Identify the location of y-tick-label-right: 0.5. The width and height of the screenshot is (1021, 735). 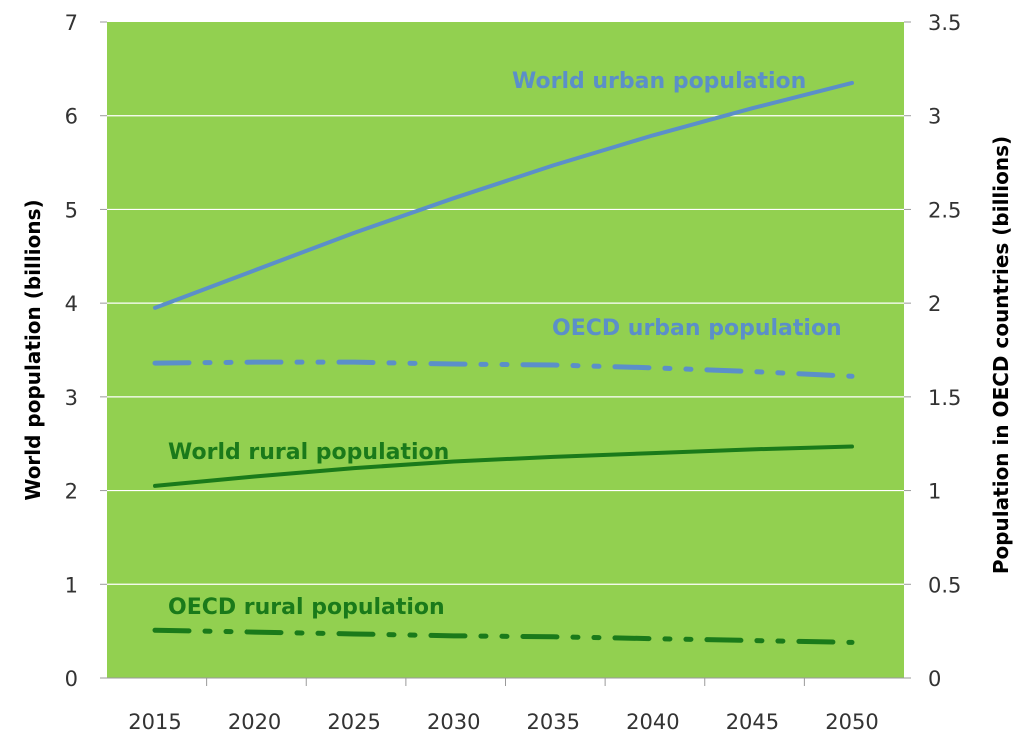
(944, 585).